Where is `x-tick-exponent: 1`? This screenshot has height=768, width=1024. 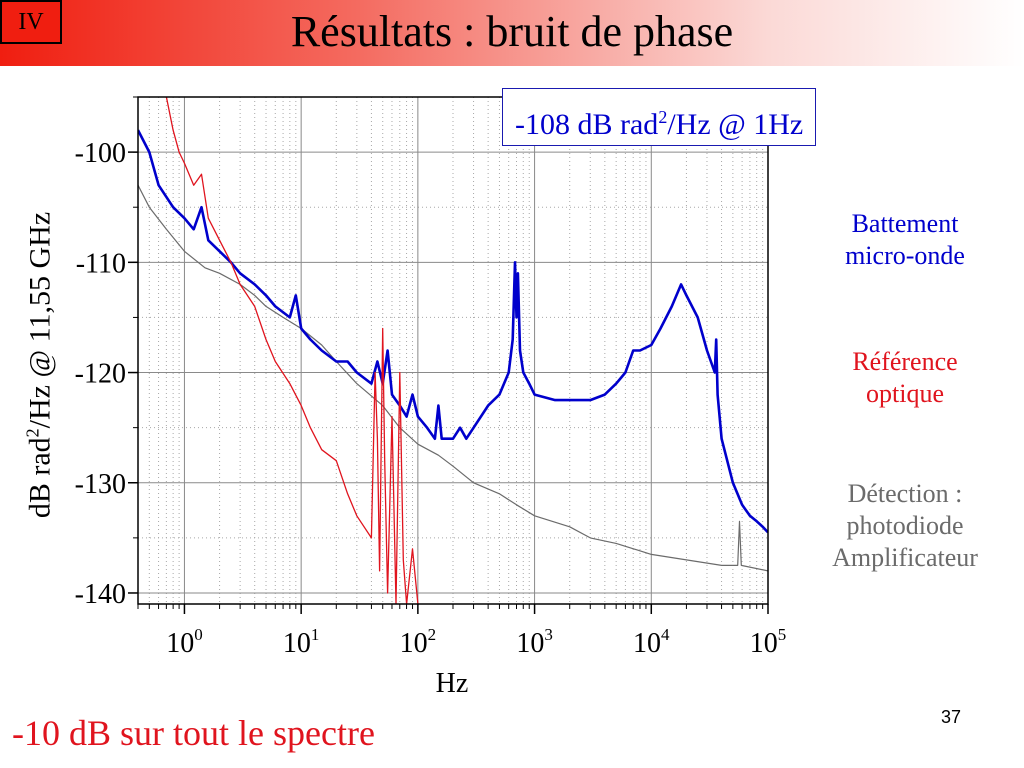 x-tick-exponent: 1 is located at coordinates (315, 634).